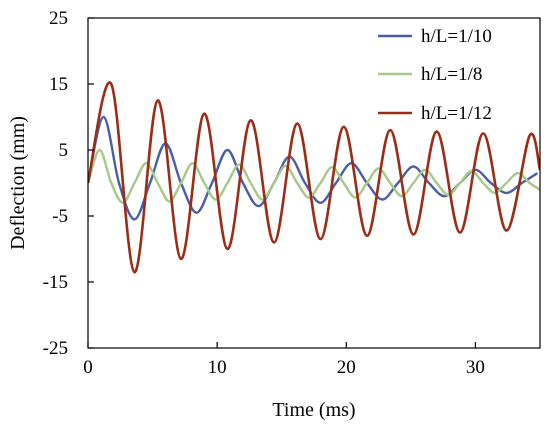 The image size is (550, 428). I want to click on legend-label: h/L=1/10, so click(456, 36).